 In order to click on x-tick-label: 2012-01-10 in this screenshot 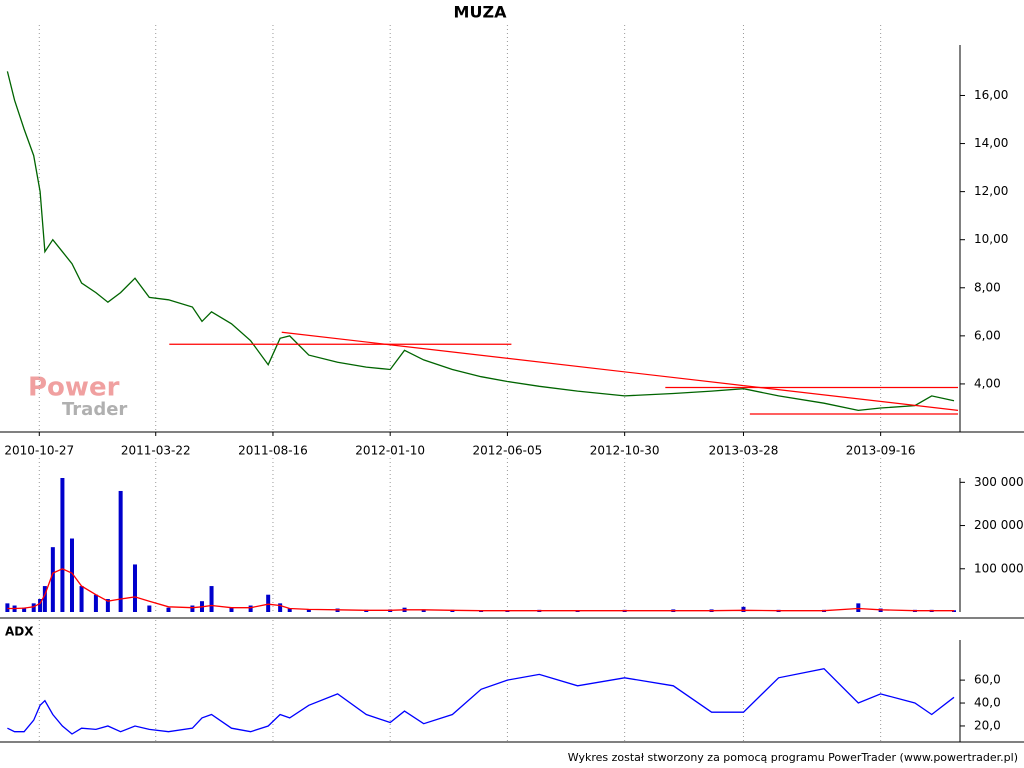, I will do `click(390, 451)`.